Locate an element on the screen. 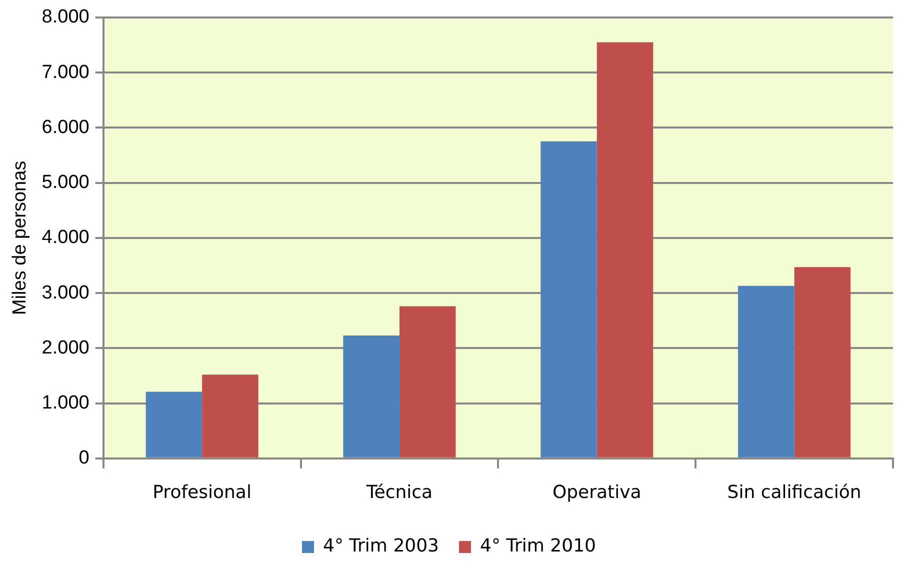 The height and width of the screenshot is (574, 905). y-tick-label: 1.000 is located at coordinates (66, 403).